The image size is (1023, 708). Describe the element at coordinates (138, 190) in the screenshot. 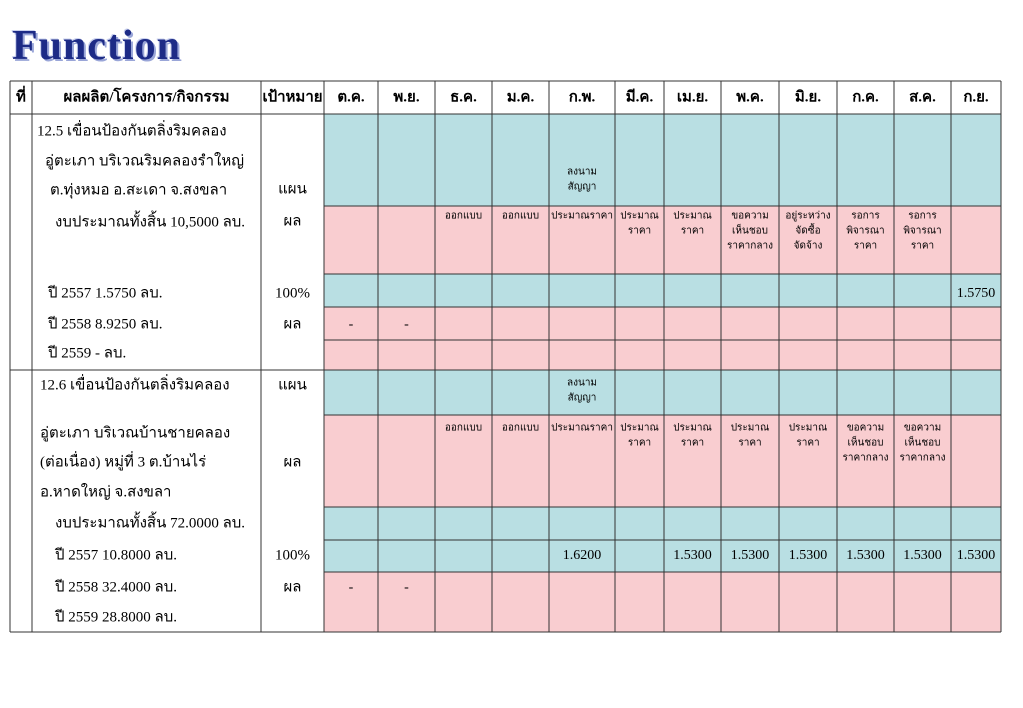

I see `activity-line: ต.ทุ่งหมอ อ.สะเดา จ.สงขลา` at that location.